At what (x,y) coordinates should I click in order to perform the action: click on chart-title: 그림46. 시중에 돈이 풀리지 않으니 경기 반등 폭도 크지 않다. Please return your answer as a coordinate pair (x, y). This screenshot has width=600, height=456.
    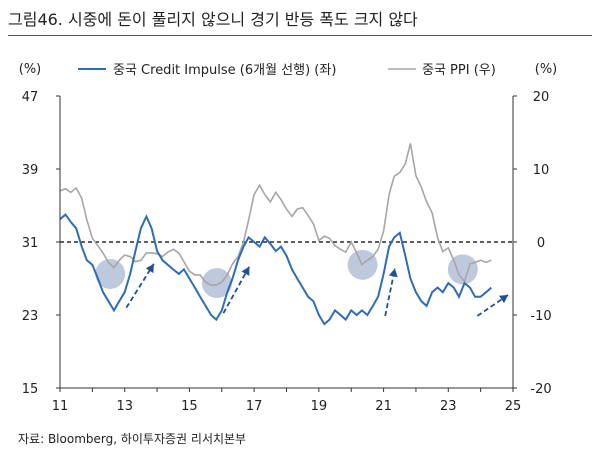
    Looking at the image, I should click on (213, 19).